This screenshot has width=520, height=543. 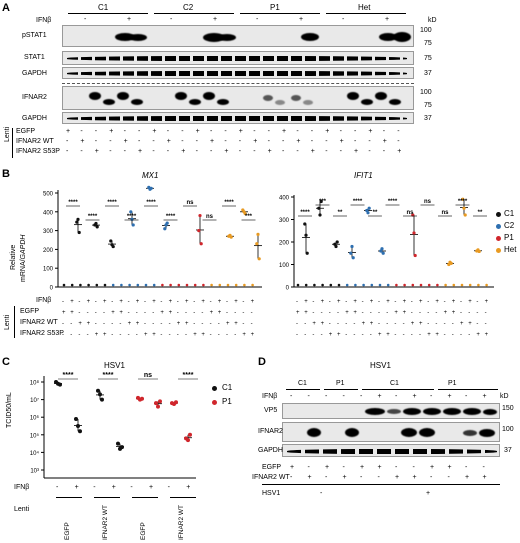 I want to click on b-right-sig-4: **, so click(x=375, y=213).